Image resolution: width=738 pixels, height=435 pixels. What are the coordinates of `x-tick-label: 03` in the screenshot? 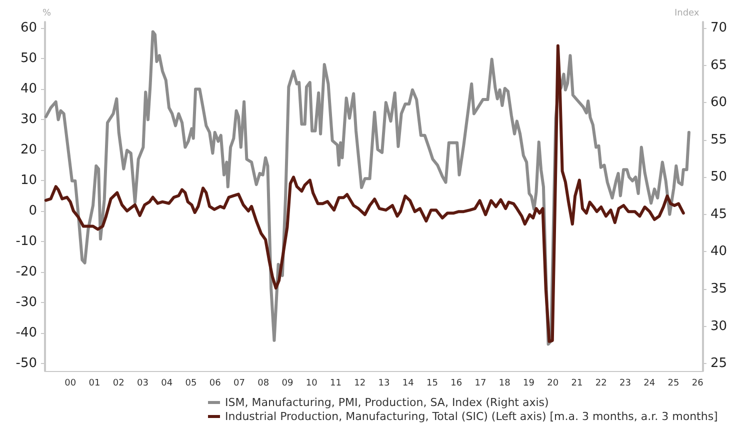 It's located at (142, 383).